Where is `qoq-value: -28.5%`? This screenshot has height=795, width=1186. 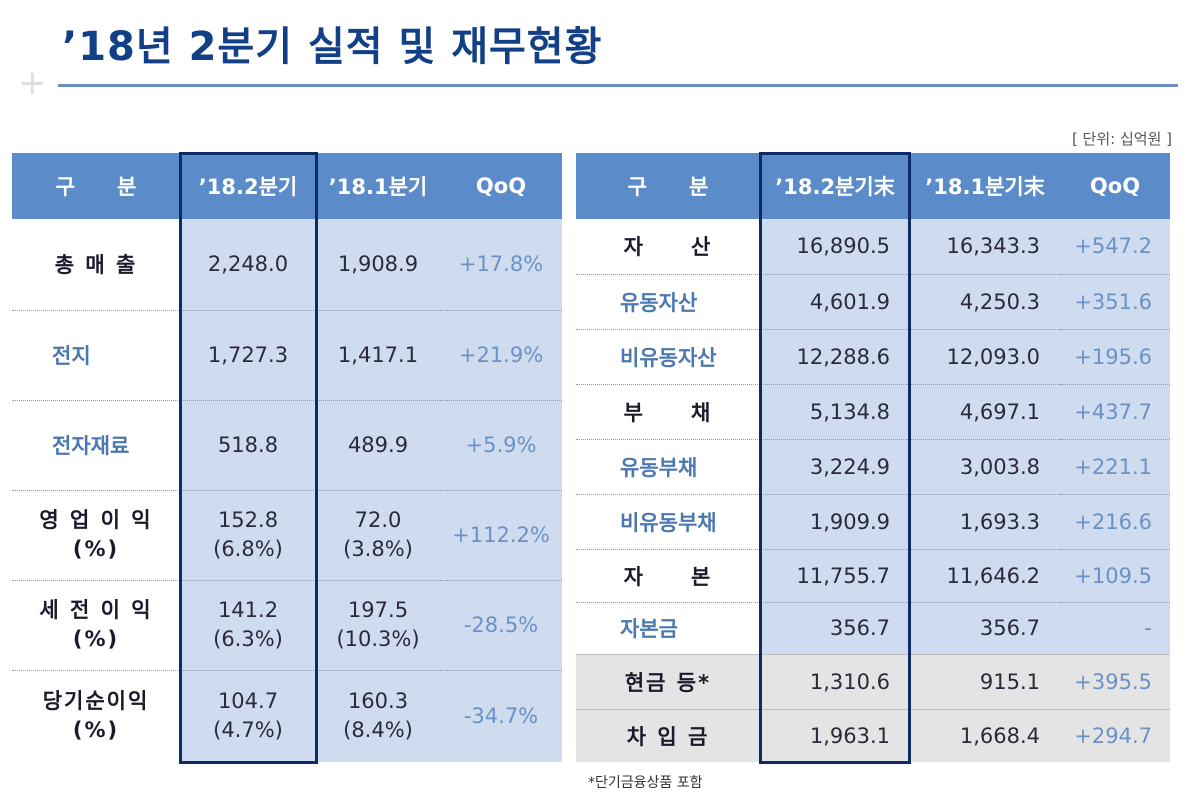 qoq-value: -28.5% is located at coordinates (501, 624).